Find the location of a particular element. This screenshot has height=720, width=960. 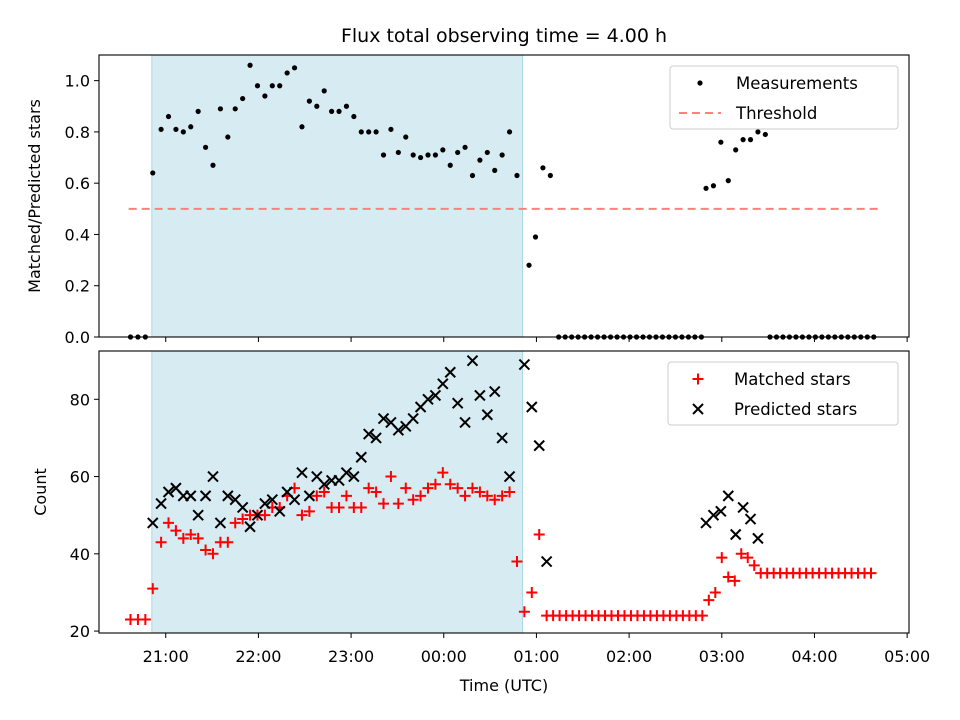

x-tick-label: 00:00 is located at coordinates (444, 656).